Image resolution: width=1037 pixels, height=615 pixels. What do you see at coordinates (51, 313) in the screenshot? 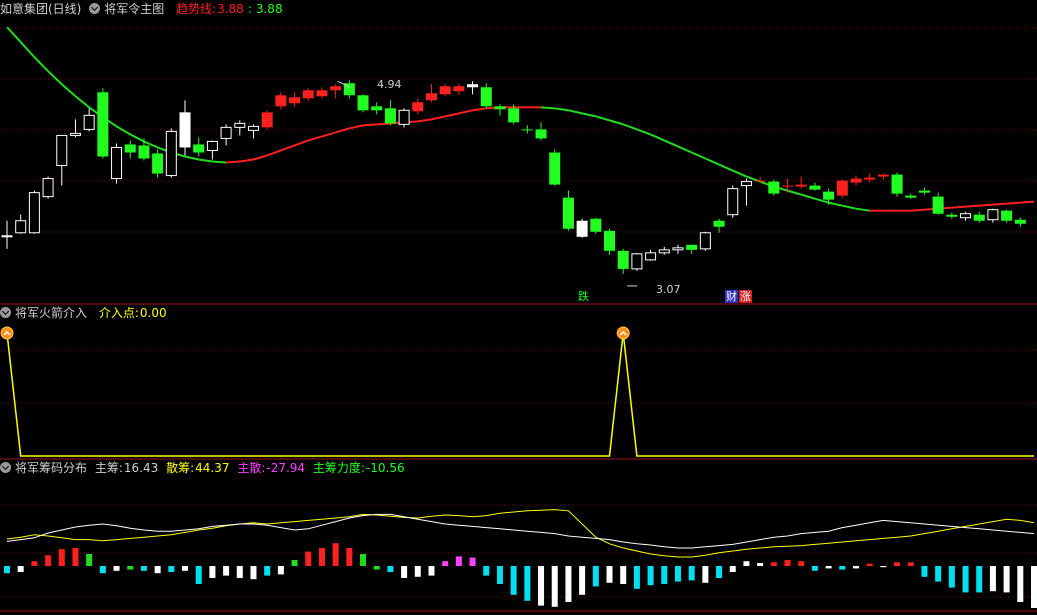
I see `rocket-title: 将军火箭介入` at bounding box center [51, 313].